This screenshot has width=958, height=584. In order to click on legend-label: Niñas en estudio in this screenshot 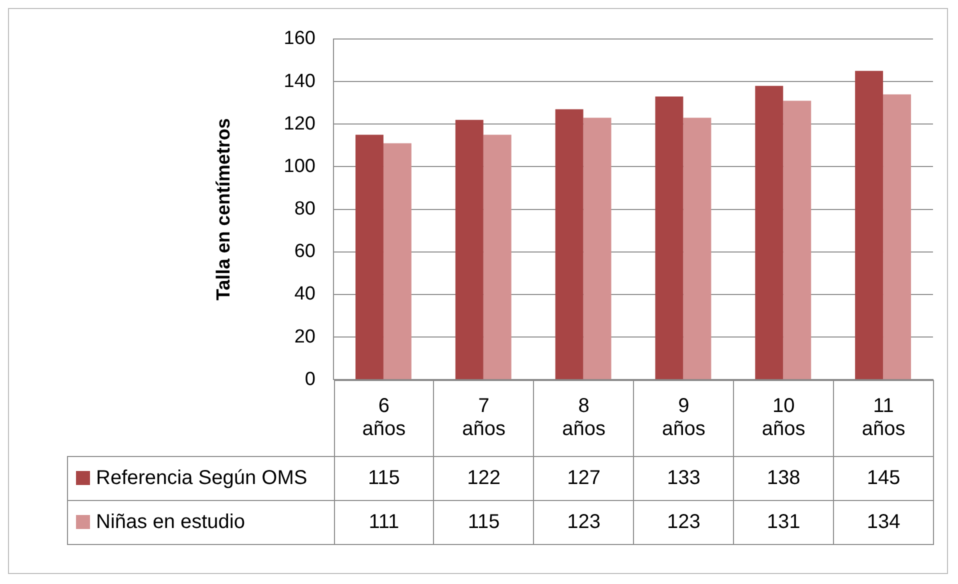, I will do `click(170, 522)`.